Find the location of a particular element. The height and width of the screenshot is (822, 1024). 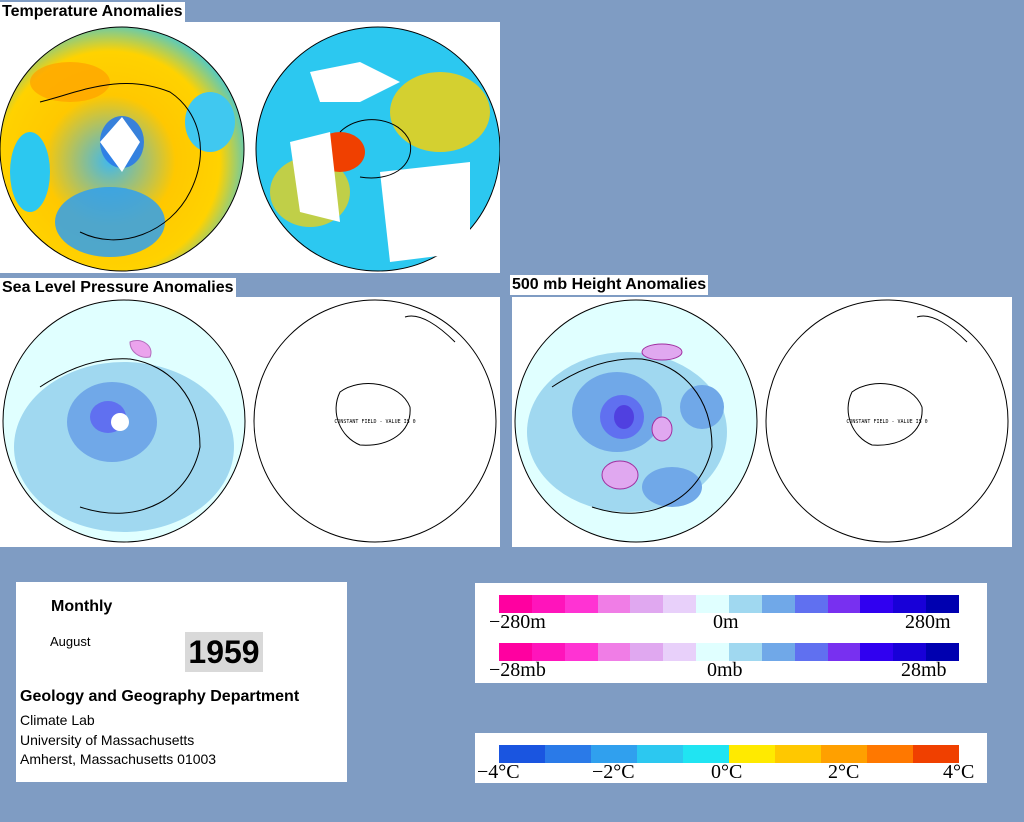

temp-label-p2: 2°C is located at coordinates (844, 772).